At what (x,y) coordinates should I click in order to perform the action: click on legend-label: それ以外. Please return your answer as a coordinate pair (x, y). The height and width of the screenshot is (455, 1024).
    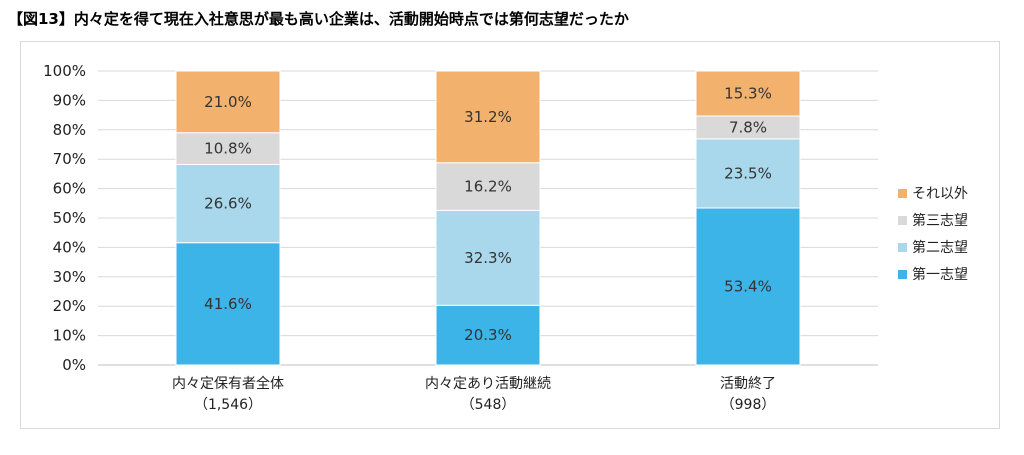
    Looking at the image, I should click on (940, 194).